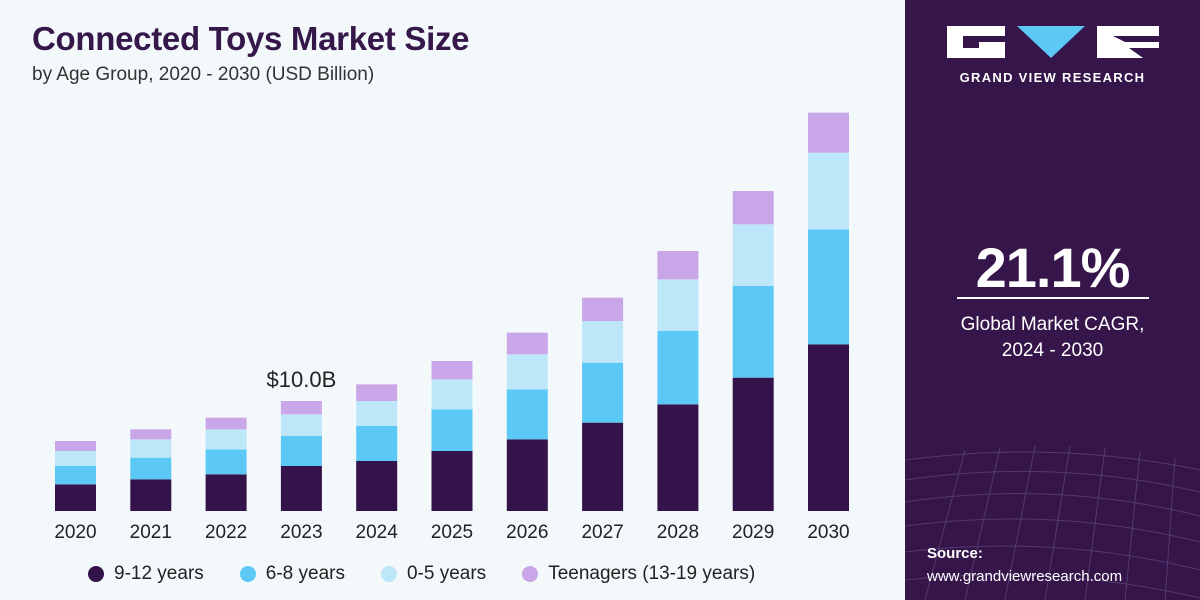 This screenshot has width=1200, height=600. I want to click on x-tick-label-2022: 2022, so click(226, 532).